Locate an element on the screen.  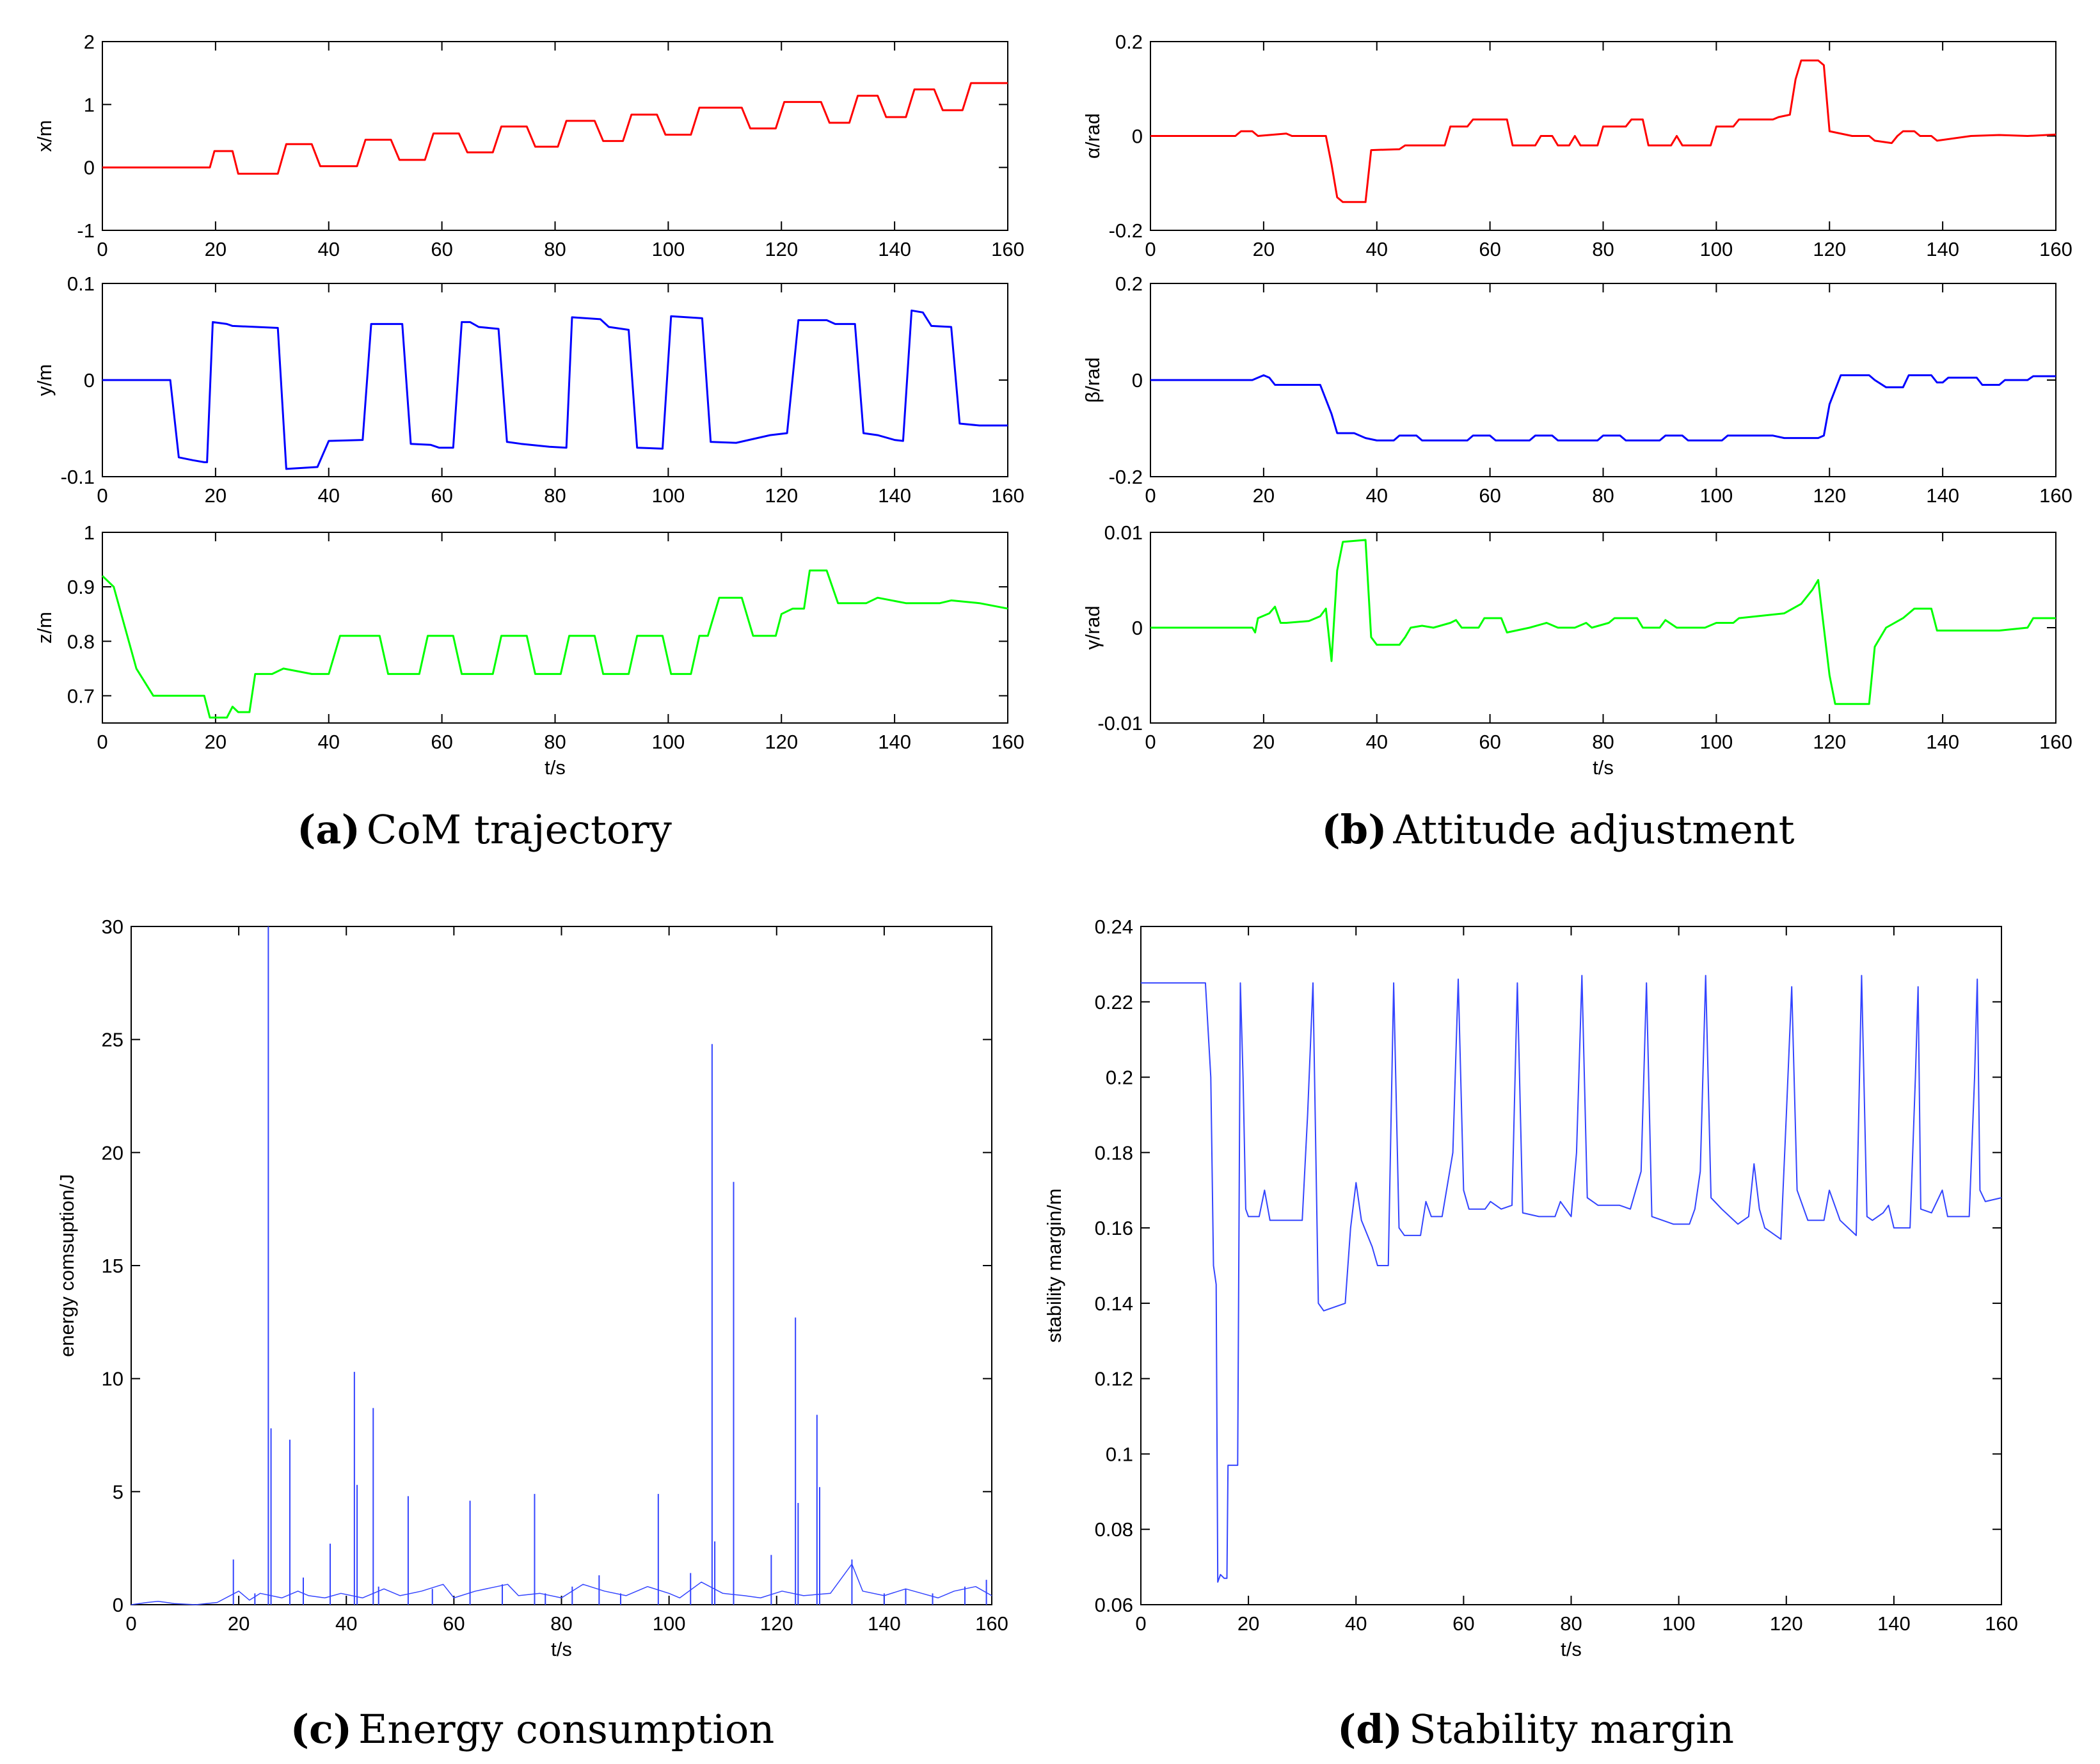
panel-a-sub3-ytick-label: 0.9 is located at coordinates (81, 587).